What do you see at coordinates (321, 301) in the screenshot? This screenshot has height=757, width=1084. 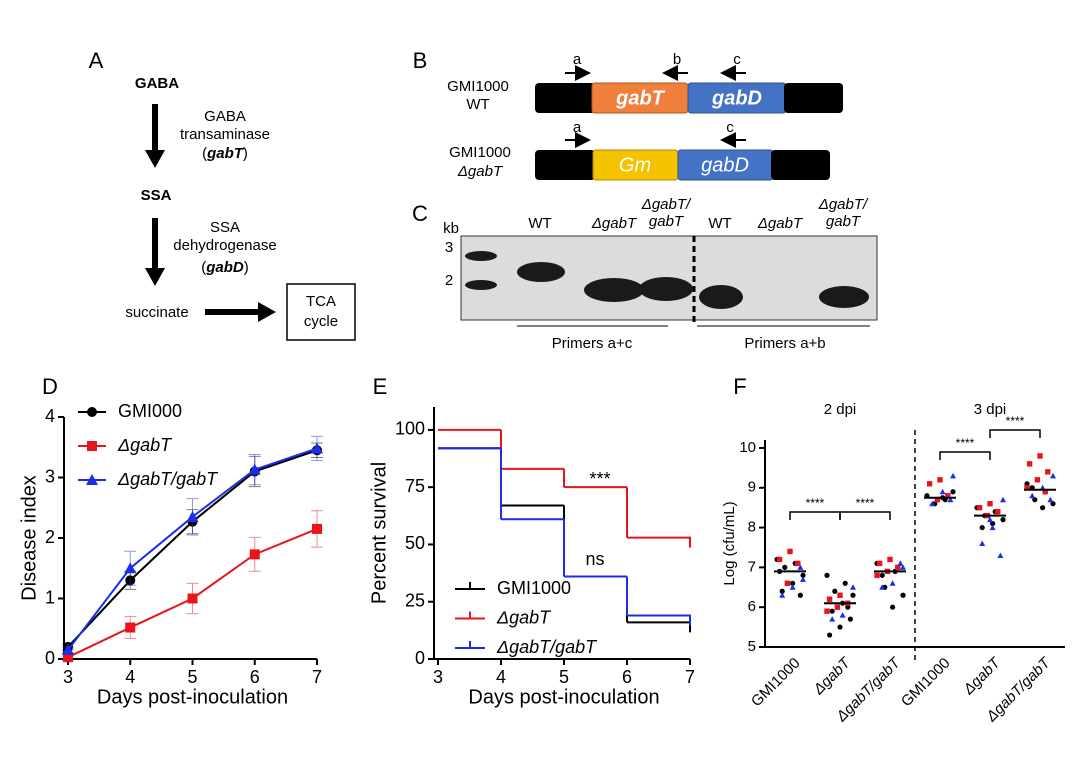 I see `product: TCA` at bounding box center [321, 301].